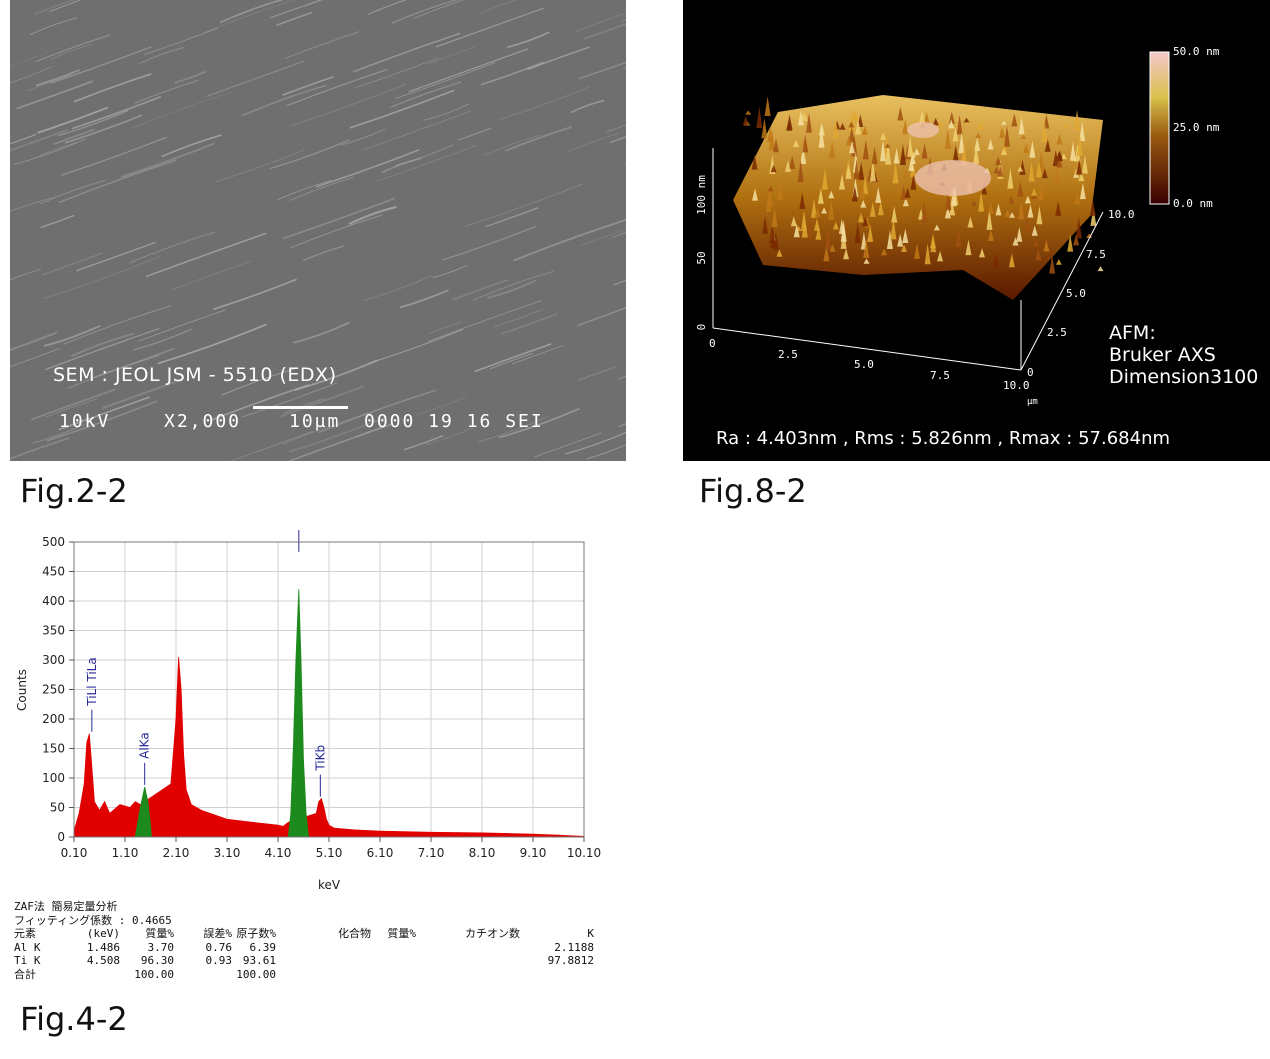 The image size is (1270, 1059). Describe the element at coordinates (25, 974) in the screenshot. I see `zaf-cell: 合計` at that location.